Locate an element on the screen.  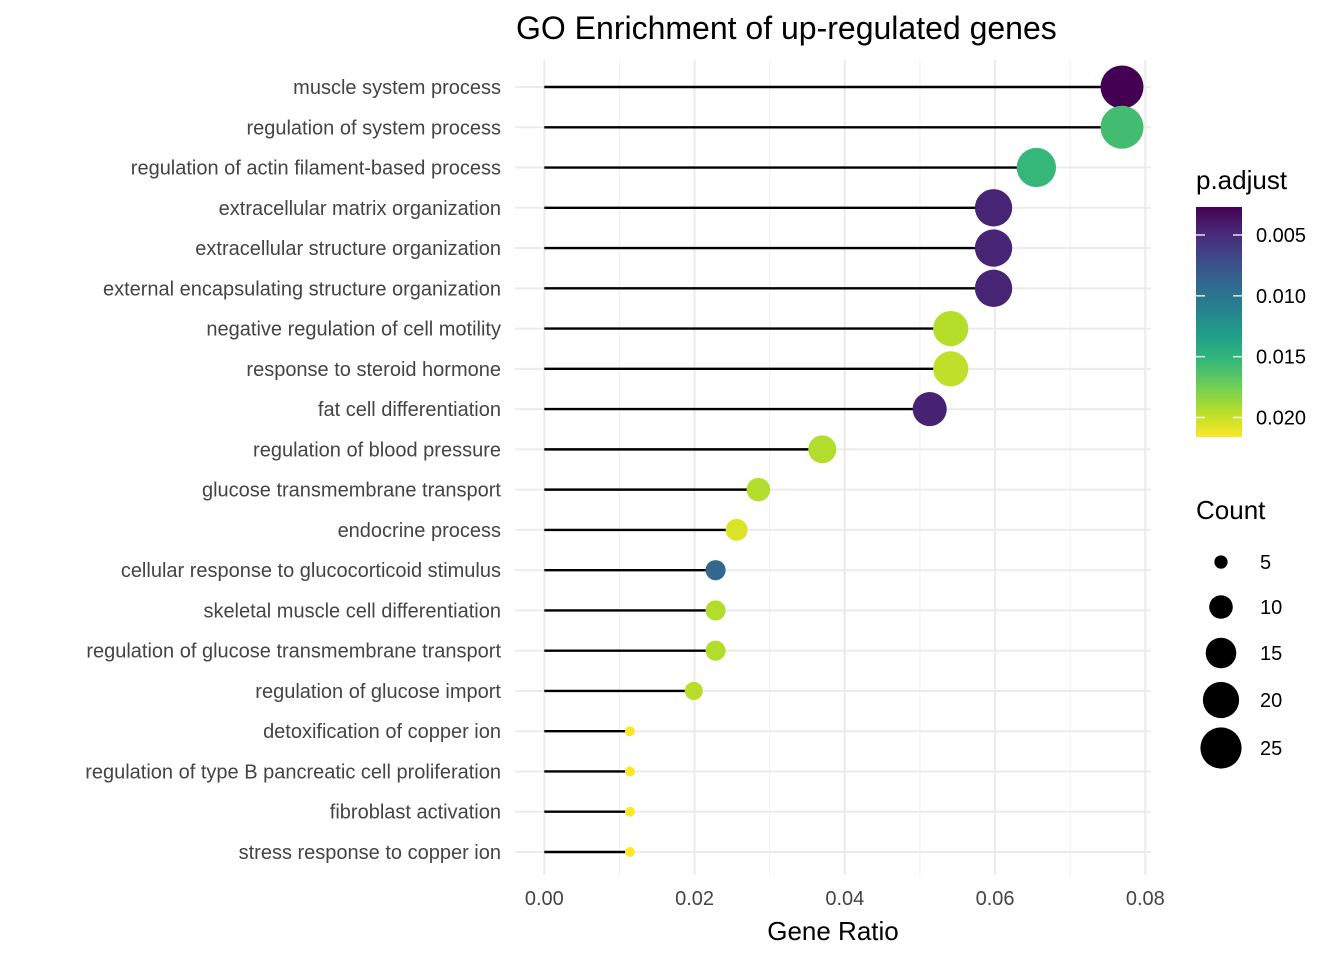
size-legend: Count 5 10 15 20 25 is located at coordinates (1239, 632).